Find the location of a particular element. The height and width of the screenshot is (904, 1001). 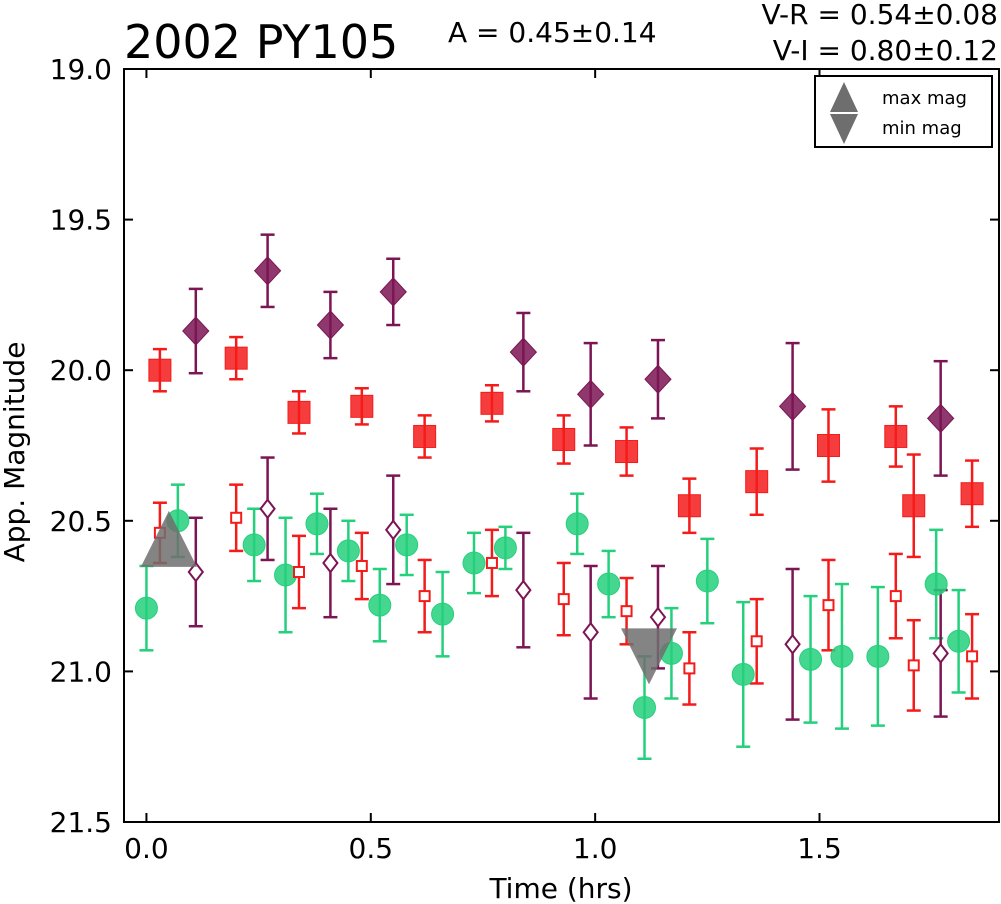

x-tick-label: 0.0 is located at coordinates (146, 848).